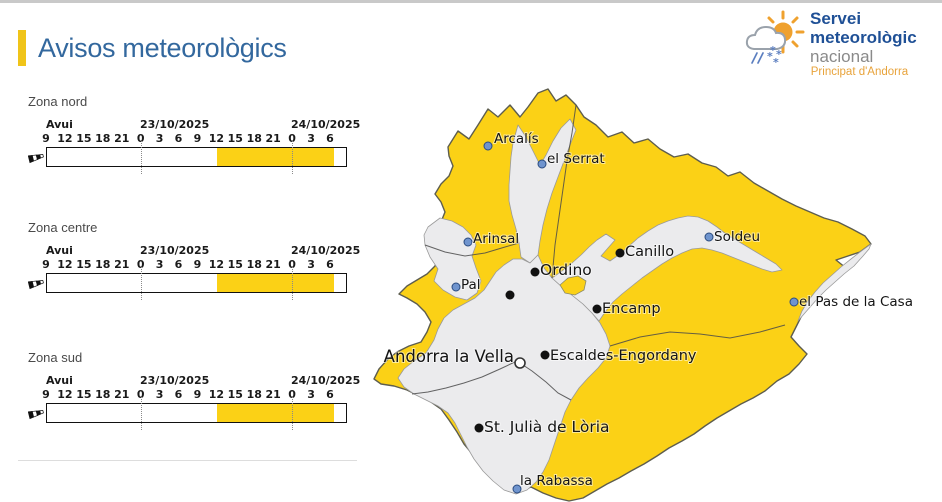 This screenshot has height=502, width=942. I want to click on zone-label: Zona sud, so click(55, 357).